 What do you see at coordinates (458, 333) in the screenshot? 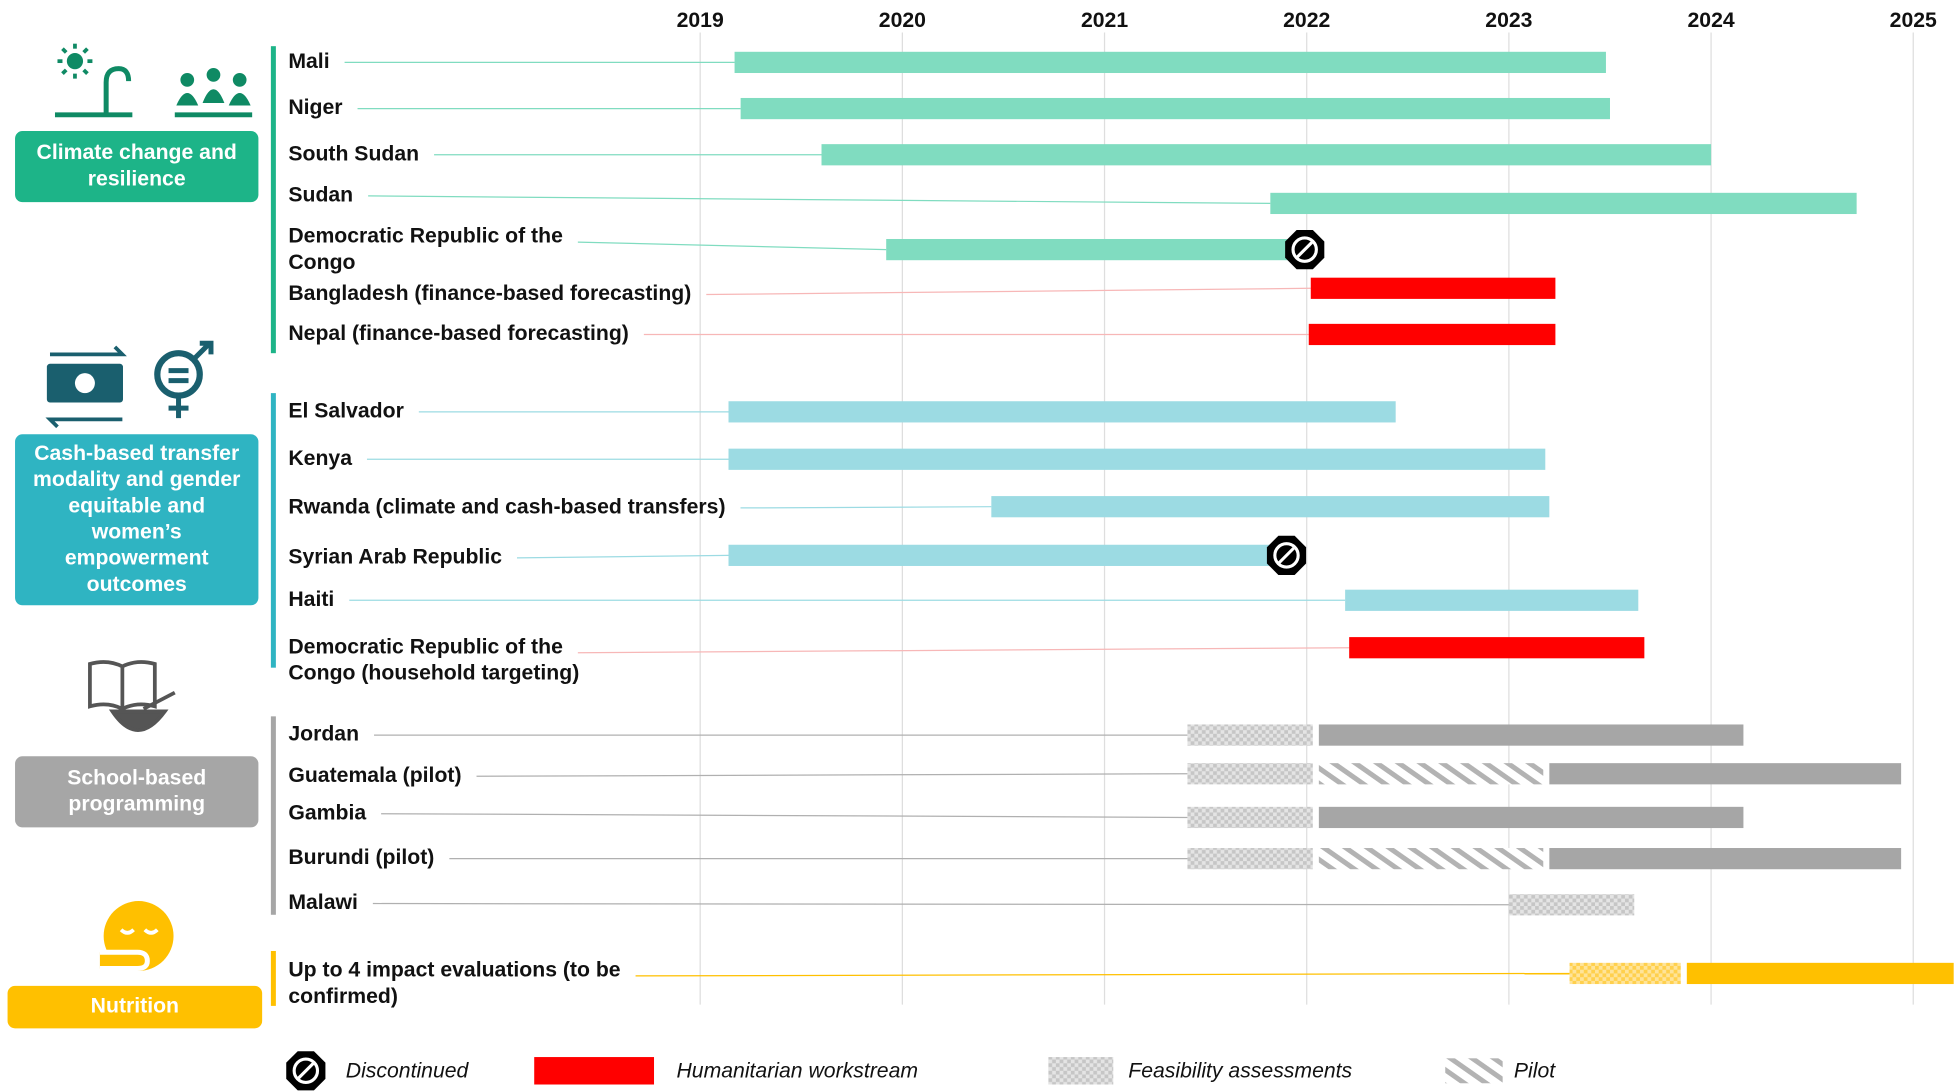
I see `row-label: Nepal (finance-based forecasting)` at bounding box center [458, 333].